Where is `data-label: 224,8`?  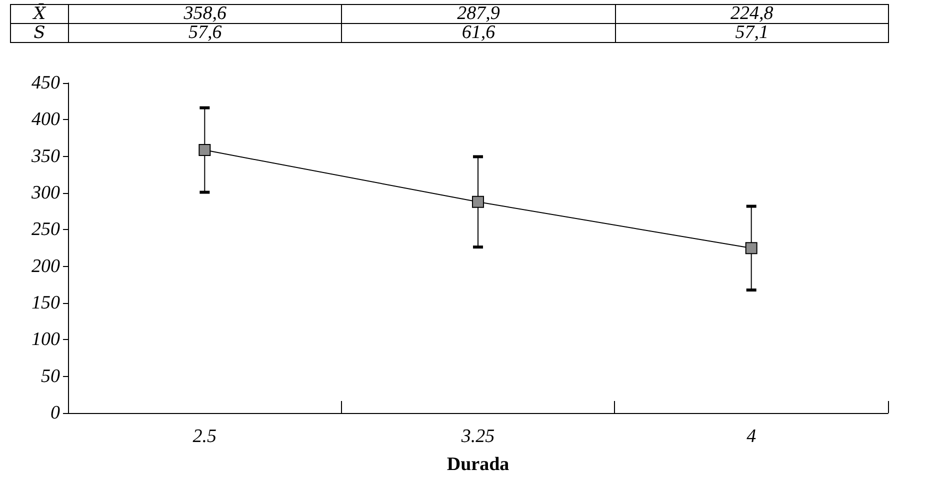 data-label: 224,8 is located at coordinates (751, 13).